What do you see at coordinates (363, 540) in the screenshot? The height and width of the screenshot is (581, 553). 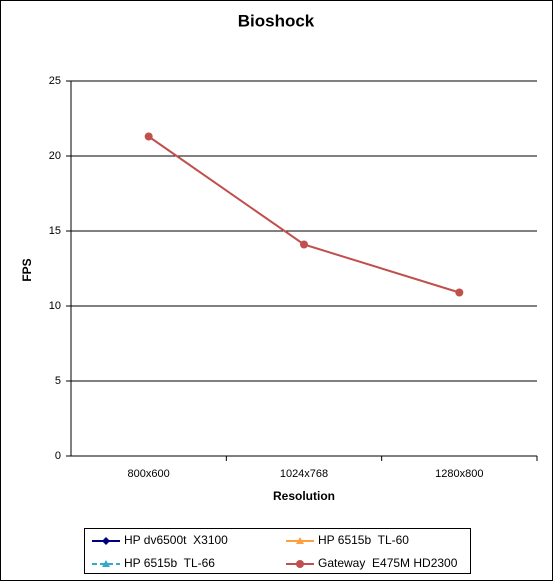 I see `legend-label: HP 6515b TL-60` at bounding box center [363, 540].